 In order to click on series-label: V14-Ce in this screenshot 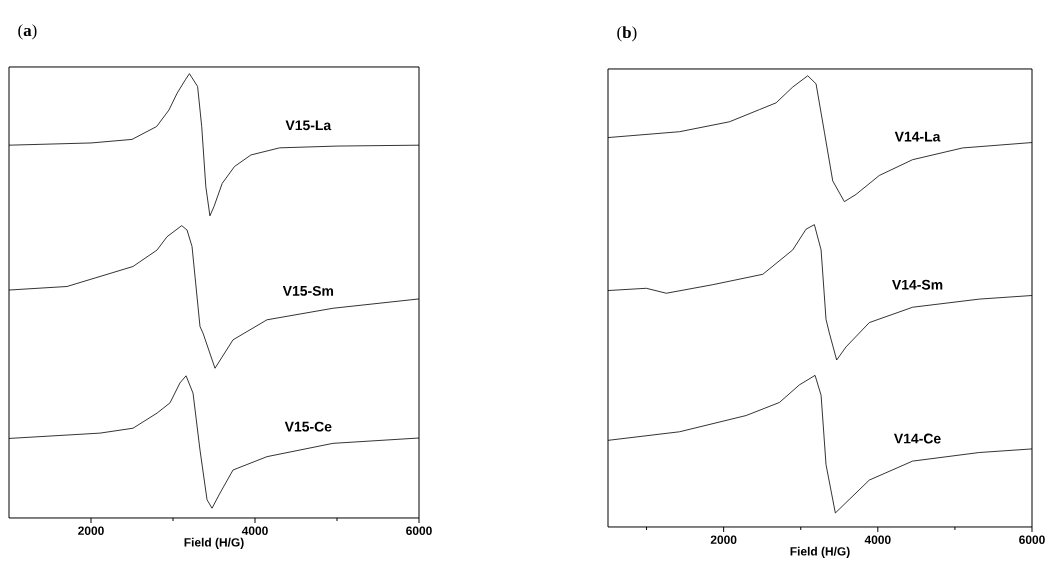, I will do `click(917, 438)`.